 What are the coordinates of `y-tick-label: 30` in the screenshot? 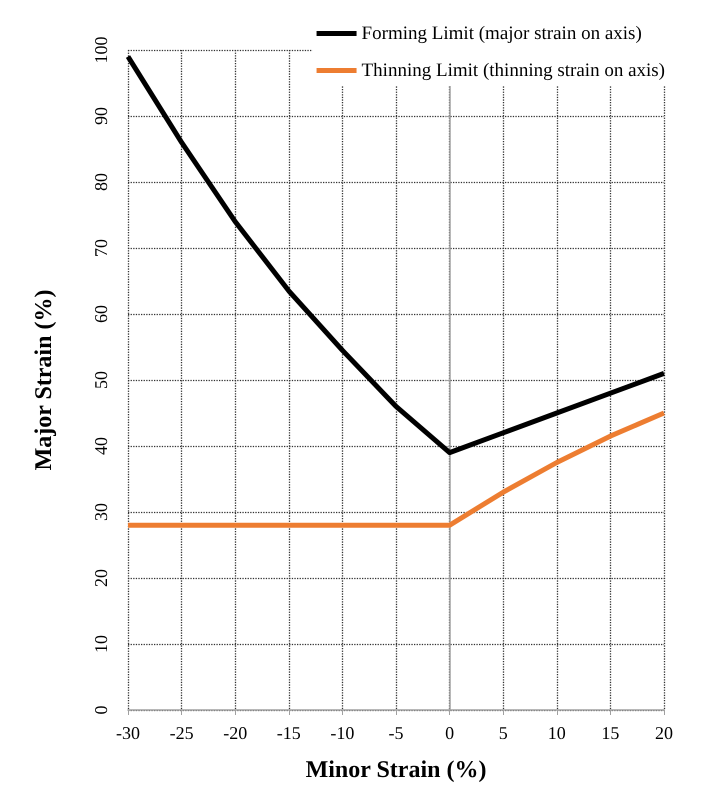 It's located at (101, 512).